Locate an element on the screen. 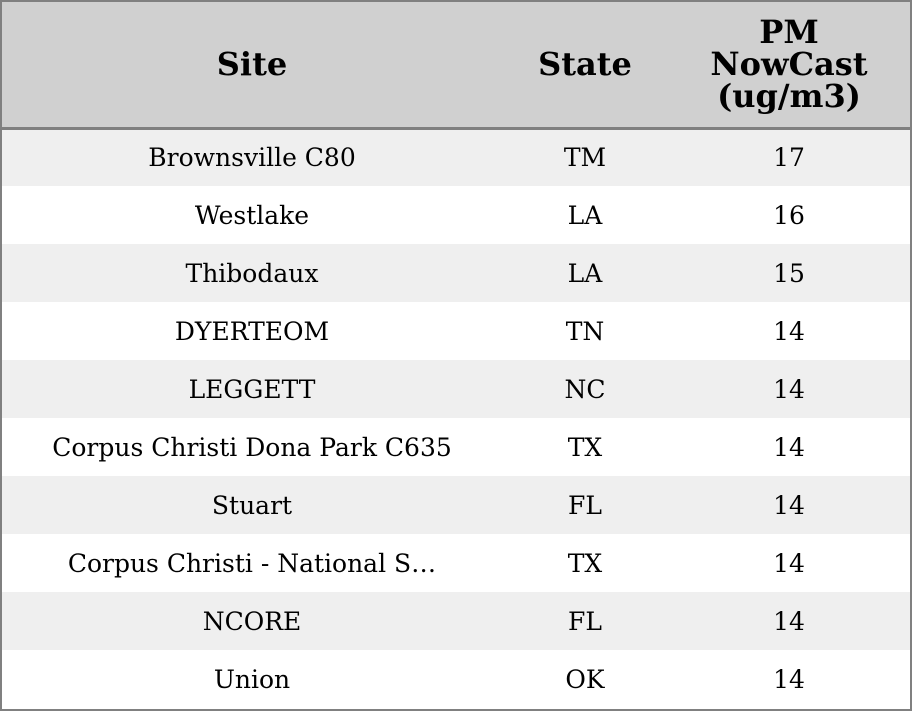 This screenshot has height=711, width=912. cell-site: Union is located at coordinates (252, 679).